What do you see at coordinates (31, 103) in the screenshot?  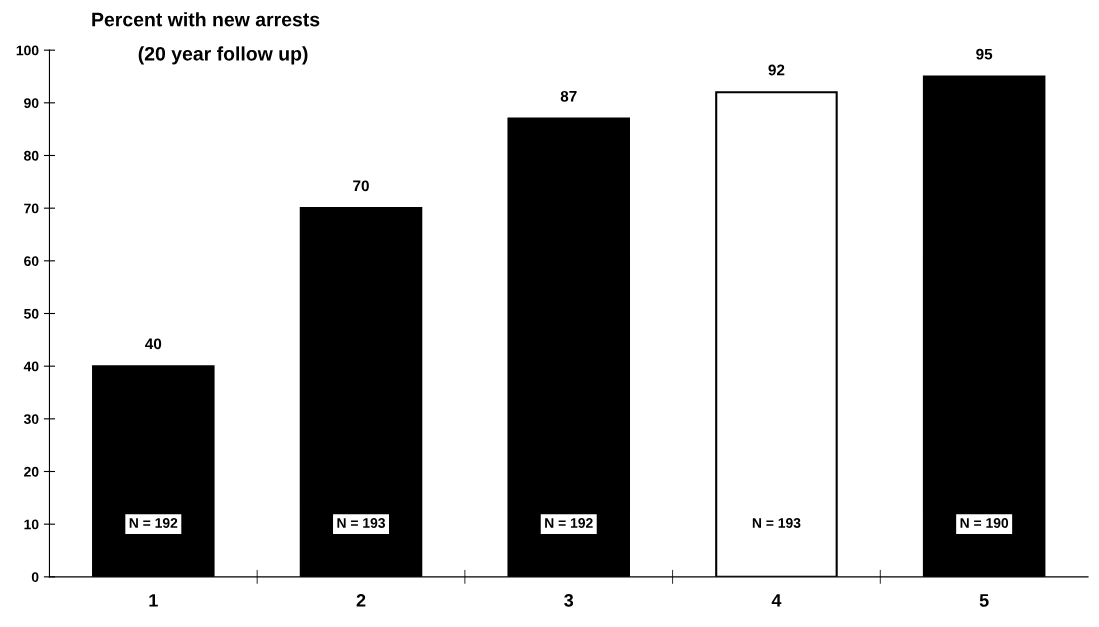 I see `y-tick-label: 90` at bounding box center [31, 103].